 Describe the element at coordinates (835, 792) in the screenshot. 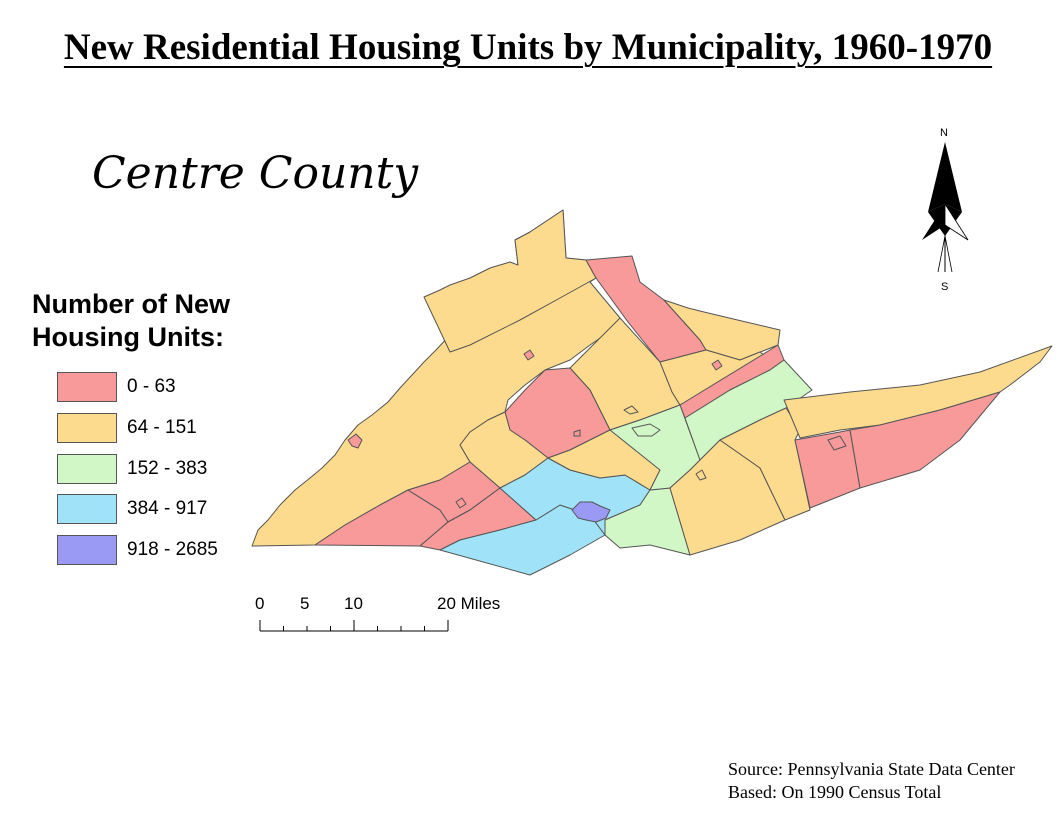

I see `source-basis-line: Based: On 1990 Census Total` at that location.